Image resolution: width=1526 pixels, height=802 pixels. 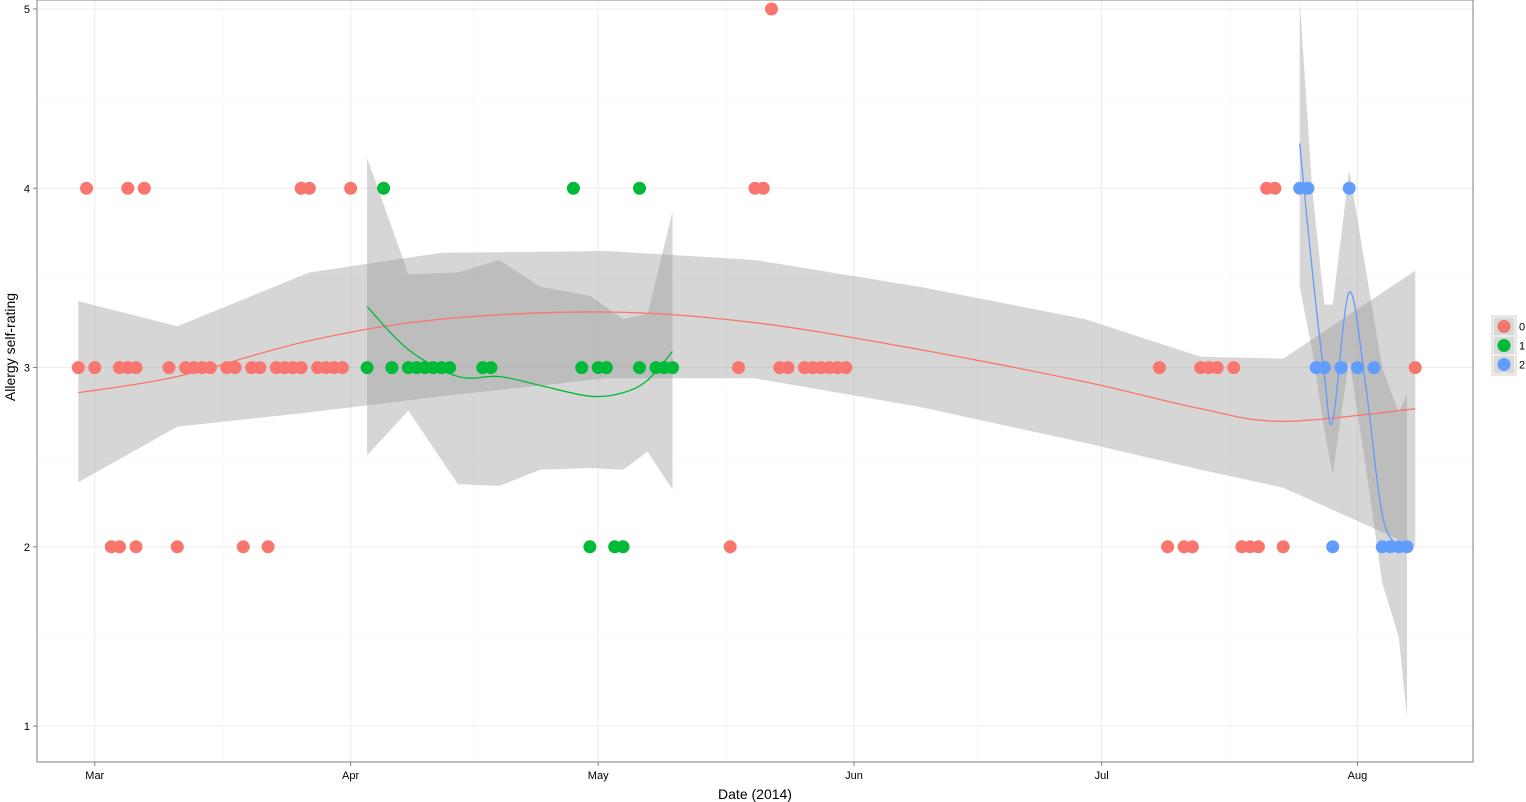 I want to click on y-tick-label: 4, so click(x=27, y=189).